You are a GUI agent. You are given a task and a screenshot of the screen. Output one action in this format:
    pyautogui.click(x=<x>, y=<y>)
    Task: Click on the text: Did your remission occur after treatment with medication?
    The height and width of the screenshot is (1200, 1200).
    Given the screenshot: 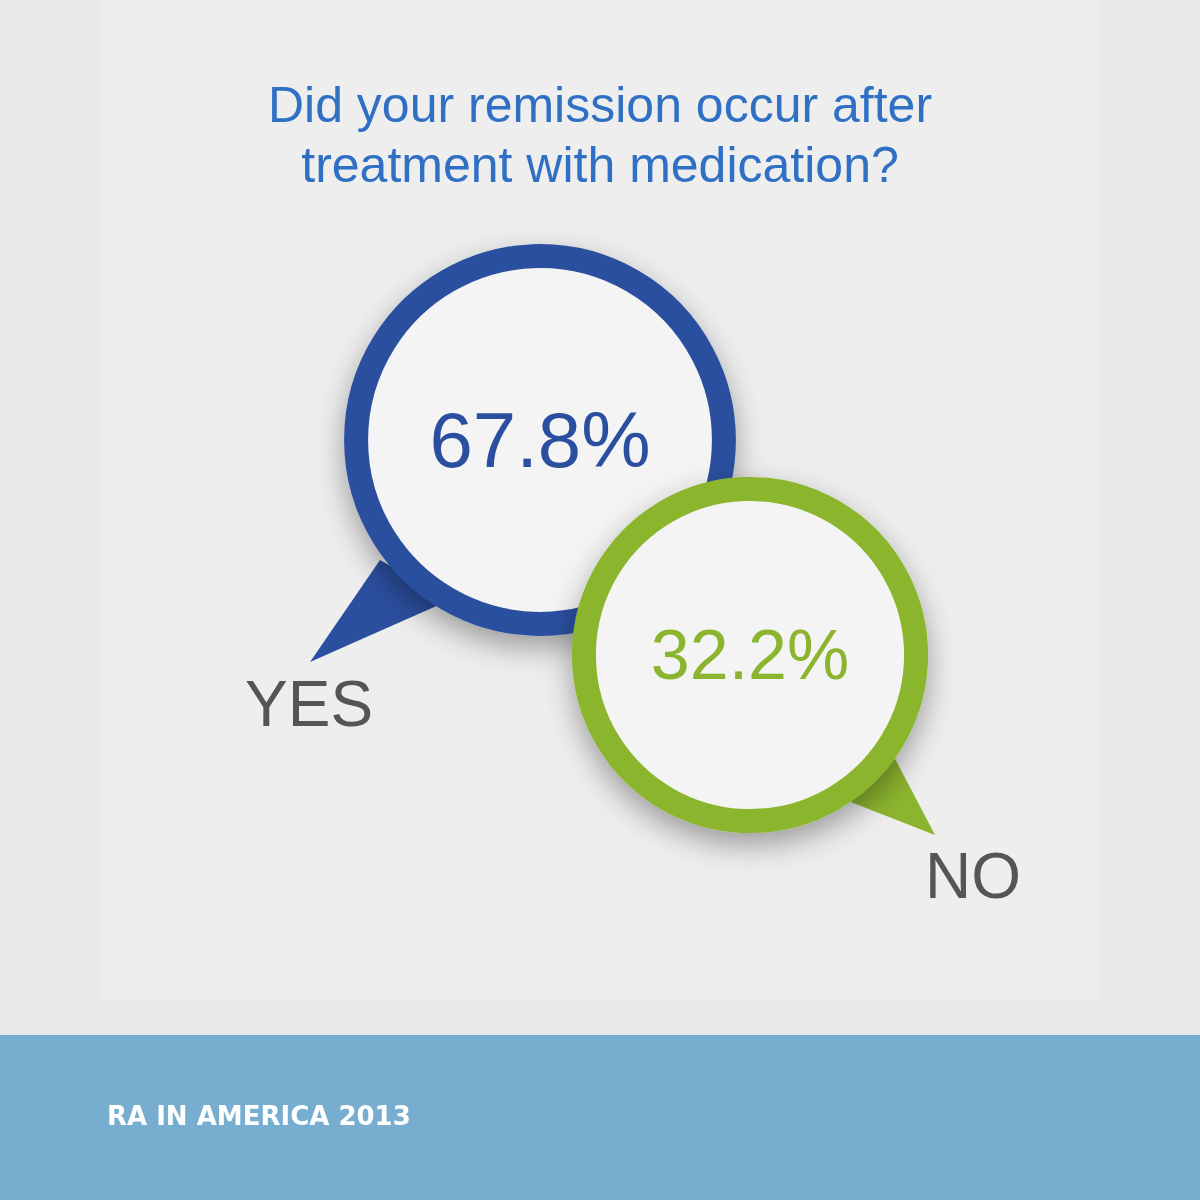 What is the action you would take?
    pyautogui.click(x=600, y=135)
    